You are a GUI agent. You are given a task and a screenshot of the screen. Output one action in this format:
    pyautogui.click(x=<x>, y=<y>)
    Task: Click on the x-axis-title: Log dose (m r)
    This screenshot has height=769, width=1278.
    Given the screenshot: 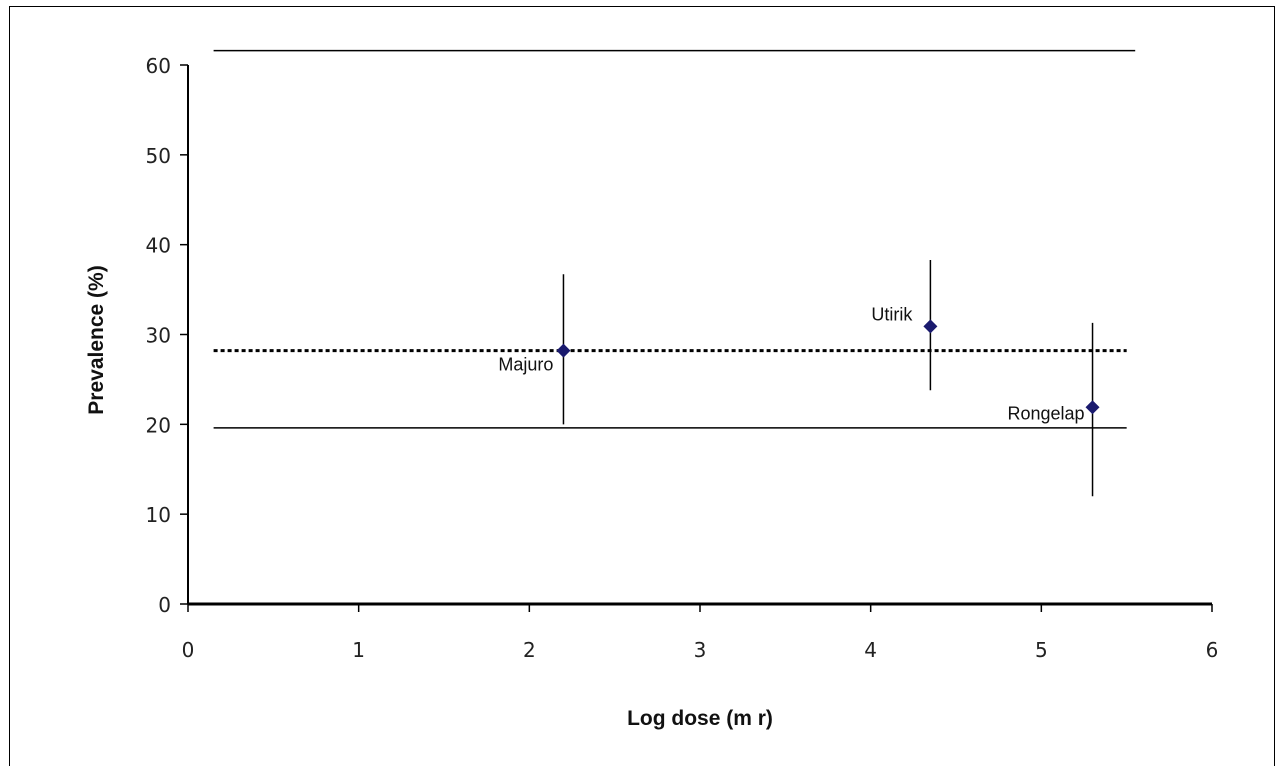 What is the action you would take?
    pyautogui.click(x=700, y=718)
    